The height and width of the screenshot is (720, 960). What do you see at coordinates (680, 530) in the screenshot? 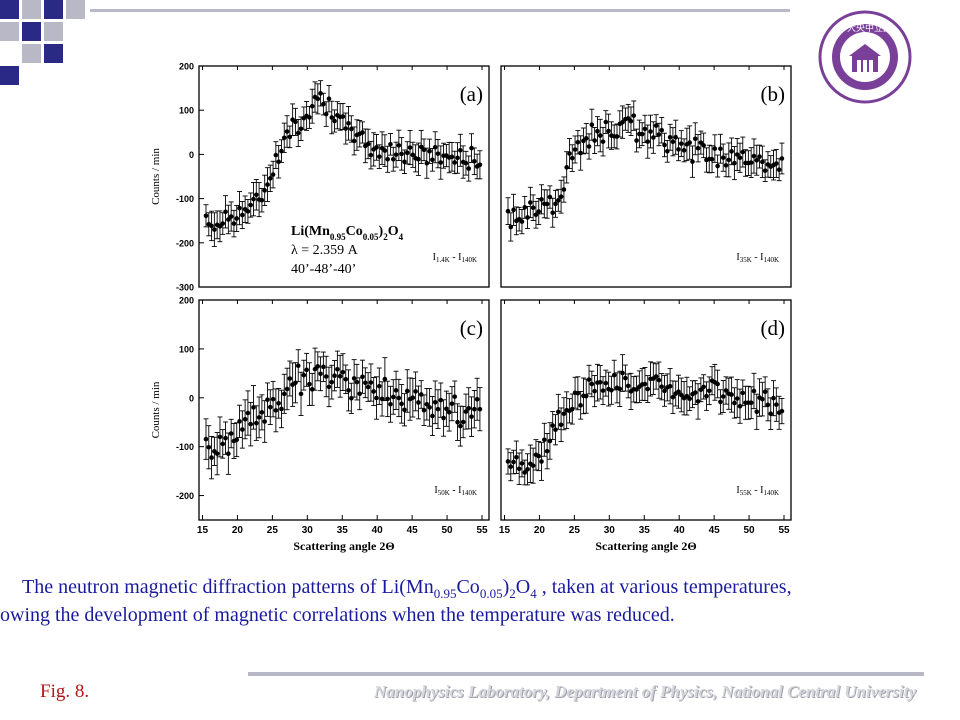
I see `x-tick-label: 40` at bounding box center [680, 530].